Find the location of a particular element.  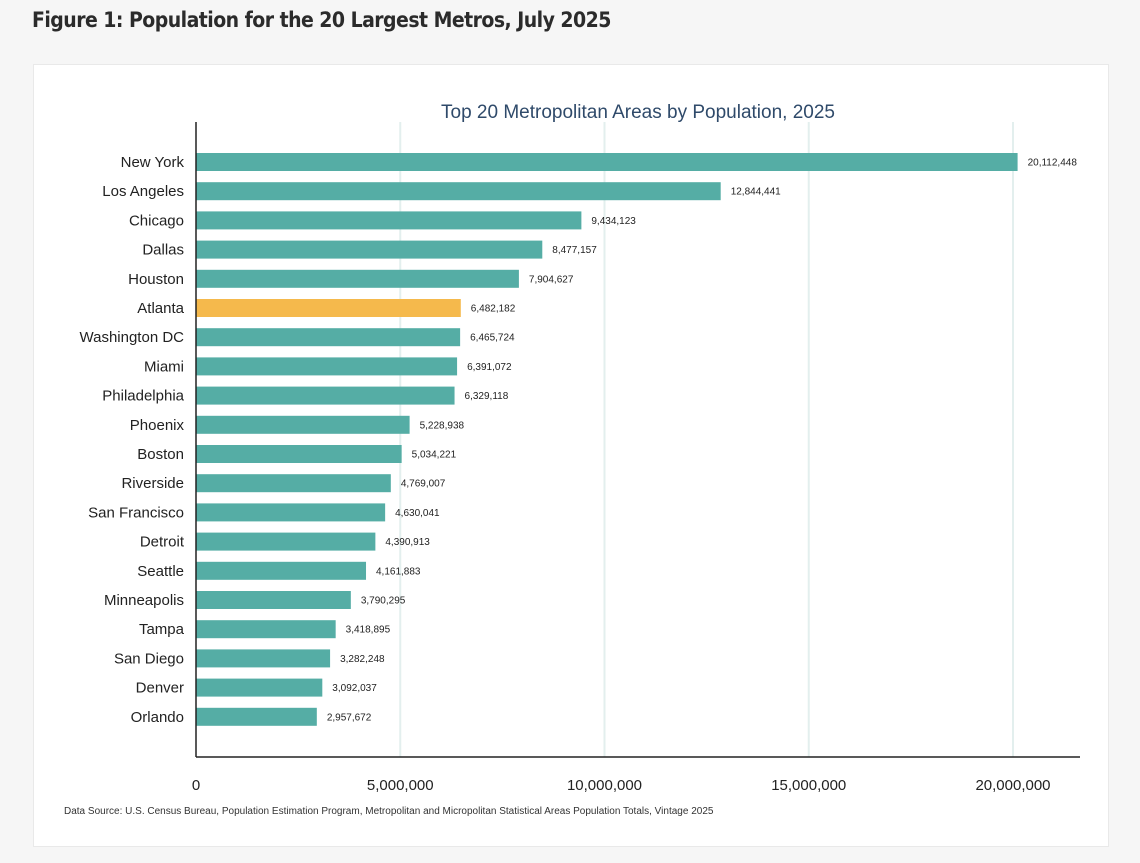

value-label: 8,477,157 is located at coordinates (574, 250).